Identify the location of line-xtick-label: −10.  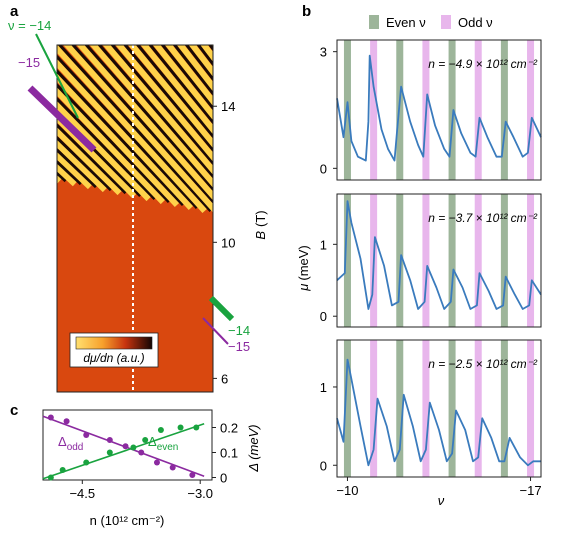
(347, 490).